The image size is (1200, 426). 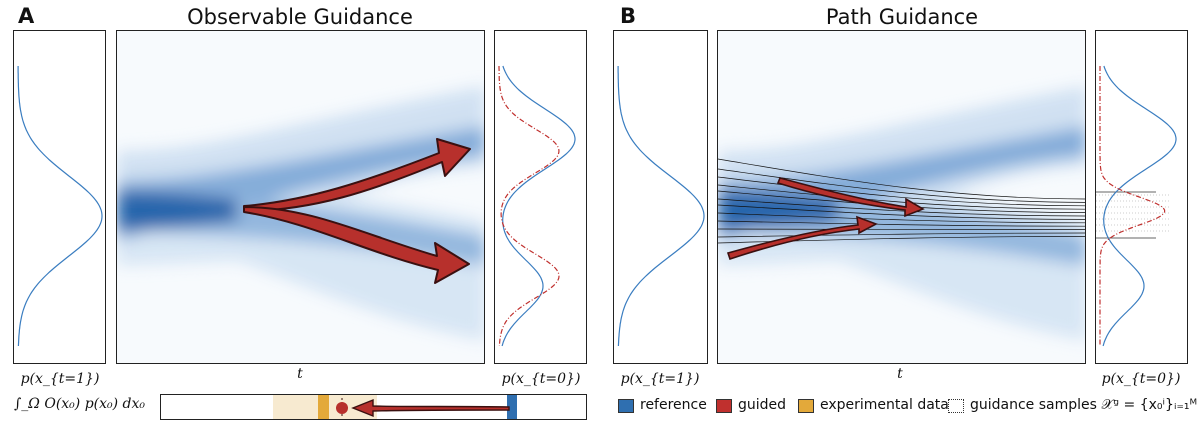 What do you see at coordinates (724, 406) in the screenshot?
I see `guided-swatch` at bounding box center [724, 406].